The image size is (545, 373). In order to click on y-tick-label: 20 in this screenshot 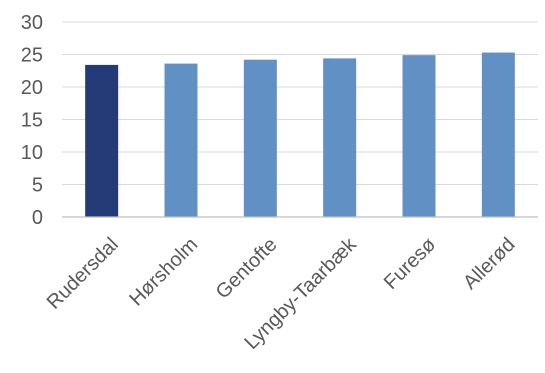, I will do `click(32, 88)`.